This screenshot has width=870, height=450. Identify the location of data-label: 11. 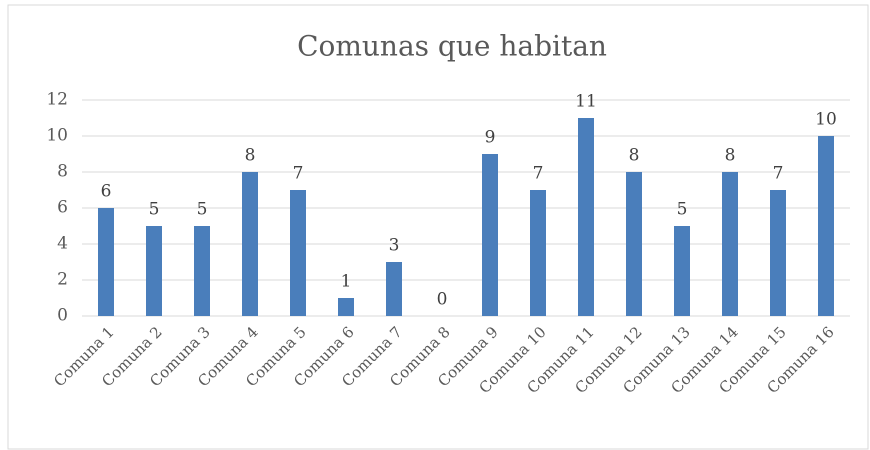
(586, 102).